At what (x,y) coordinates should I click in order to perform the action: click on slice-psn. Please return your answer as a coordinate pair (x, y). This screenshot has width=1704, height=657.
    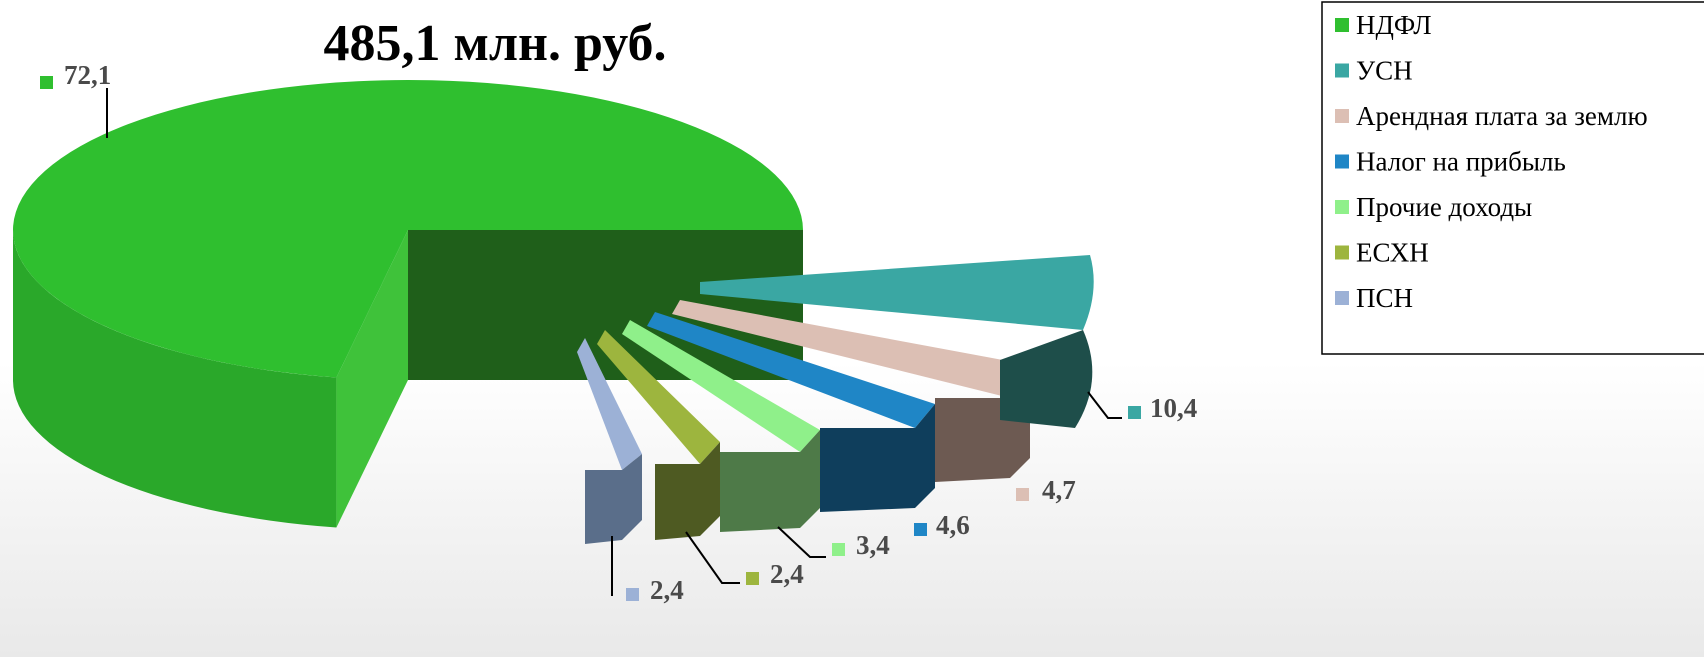
    Looking at the image, I should click on (609, 441).